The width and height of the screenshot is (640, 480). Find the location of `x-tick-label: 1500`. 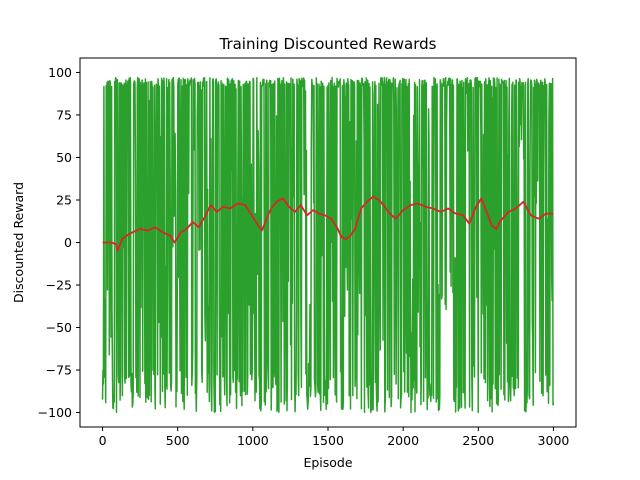

x-tick-label: 1500 is located at coordinates (328, 440).